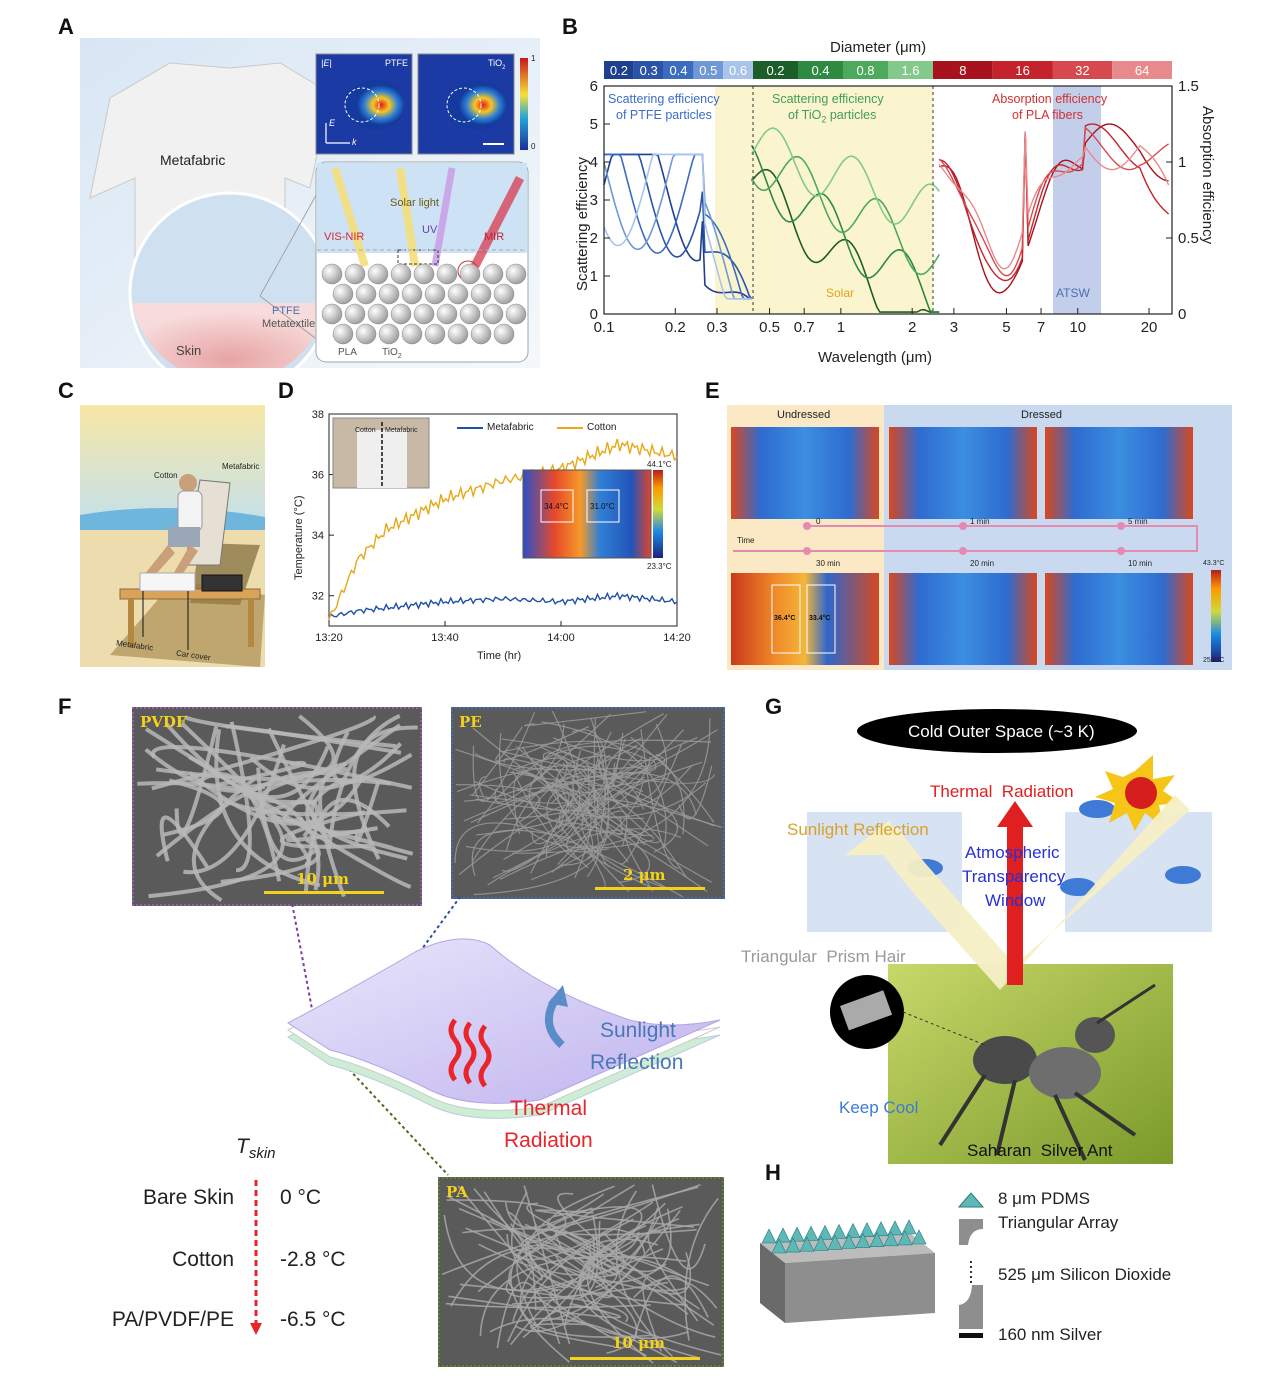 The width and height of the screenshot is (1271, 1386). What do you see at coordinates (1050, 1334) in the screenshot?
I see `silver-label: 160 nm Silver` at bounding box center [1050, 1334].